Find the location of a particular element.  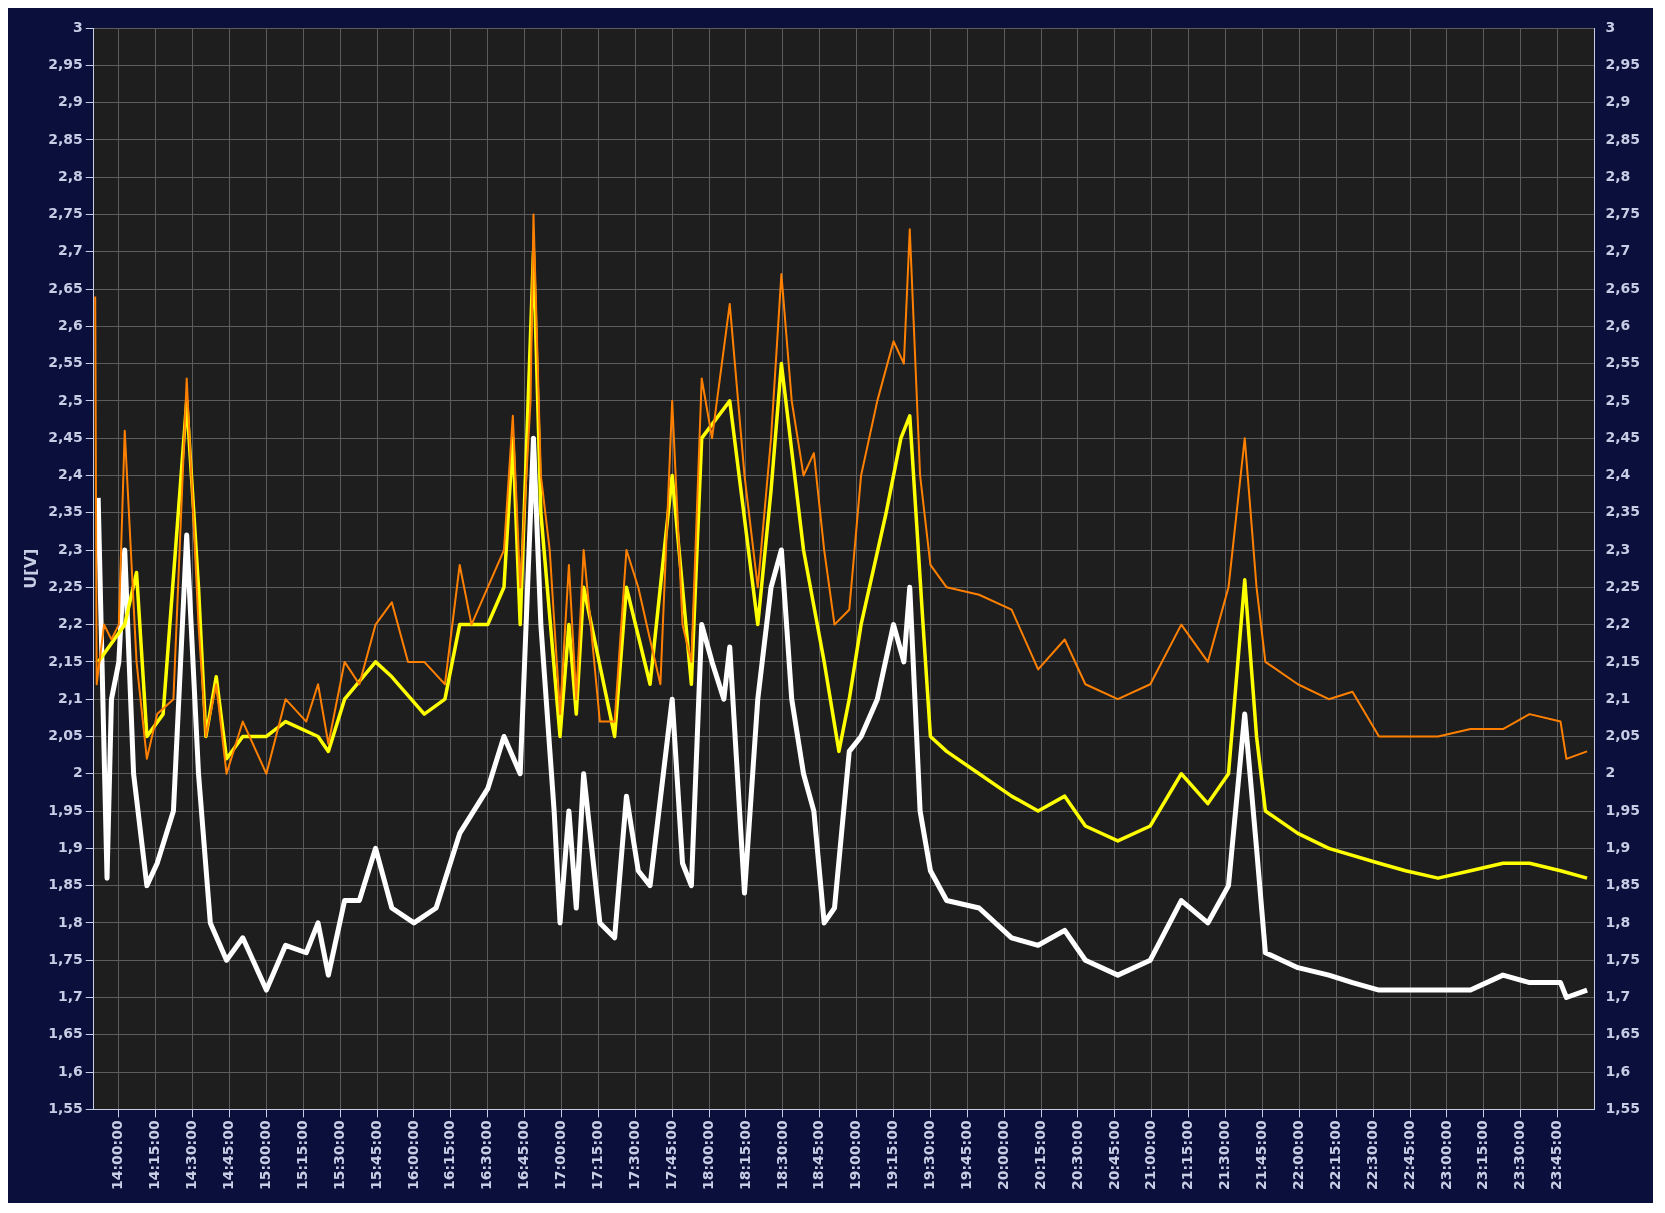

y2-tick-label: 2,45 is located at coordinates (1622, 436).